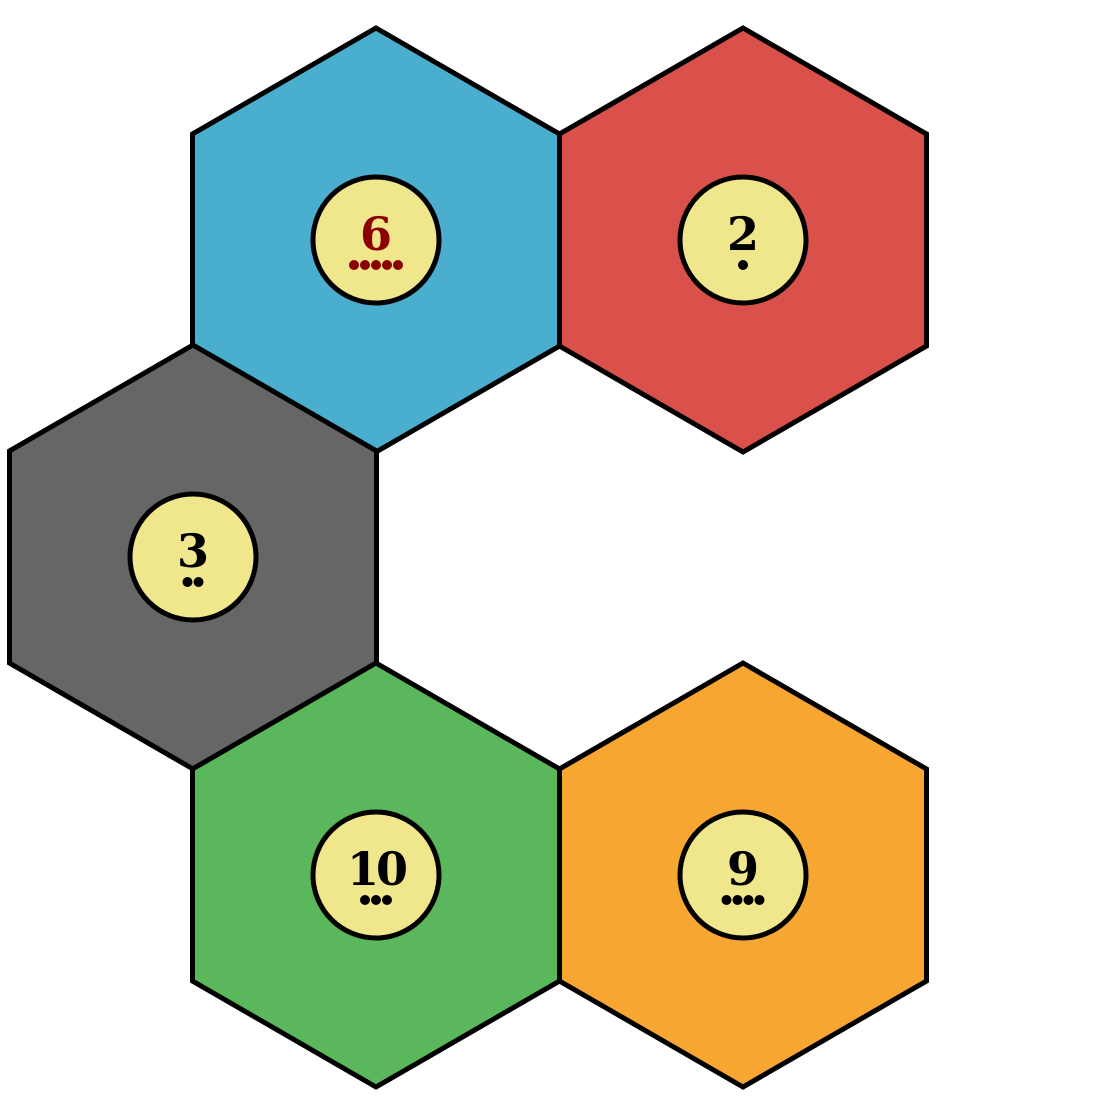  I want to click on hex-tile-orange: 9, so click(743, 875).